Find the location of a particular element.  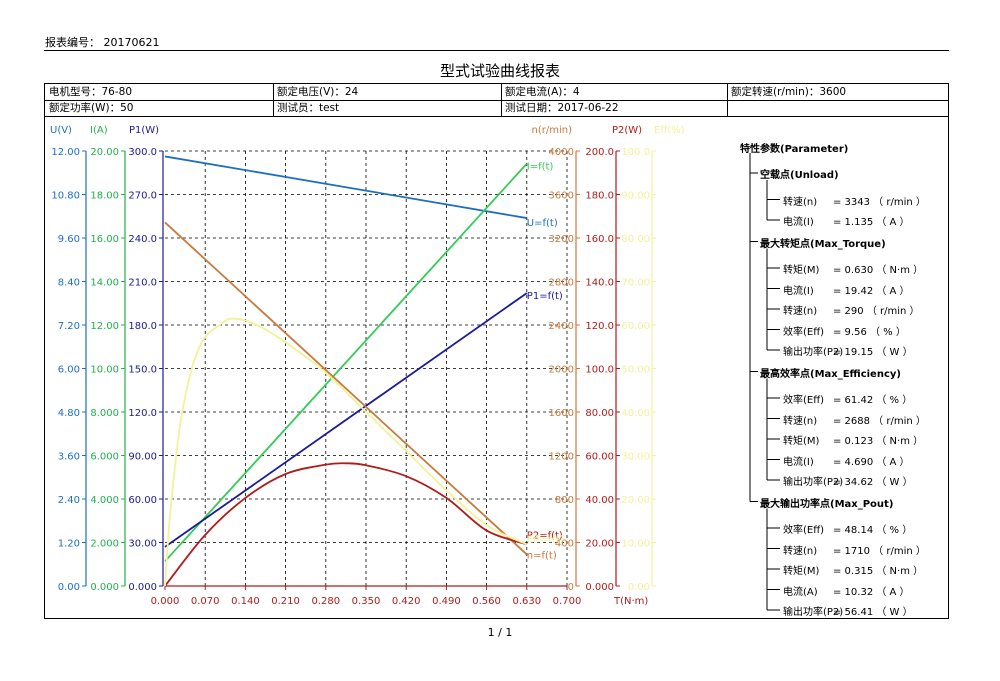

y-tick-label-U: 2.40 is located at coordinates (69, 500).